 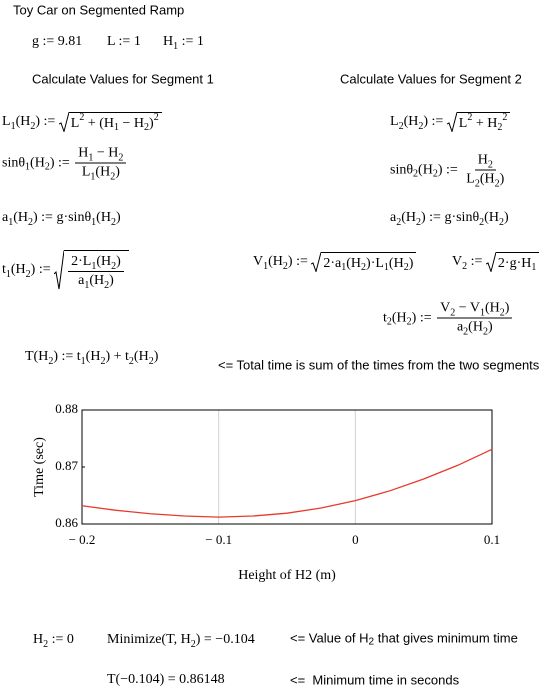 What do you see at coordinates (485, 123) in the screenshot?
I see `math-text: + H` at bounding box center [485, 123].